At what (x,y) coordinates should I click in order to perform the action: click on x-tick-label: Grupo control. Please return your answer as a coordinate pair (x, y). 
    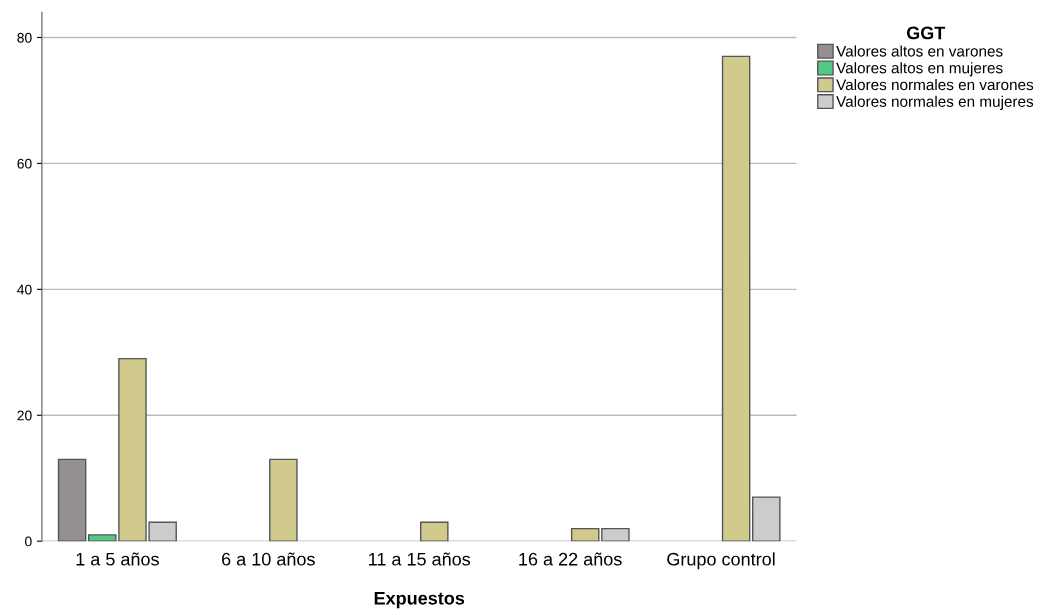
    Looking at the image, I should click on (721, 561).